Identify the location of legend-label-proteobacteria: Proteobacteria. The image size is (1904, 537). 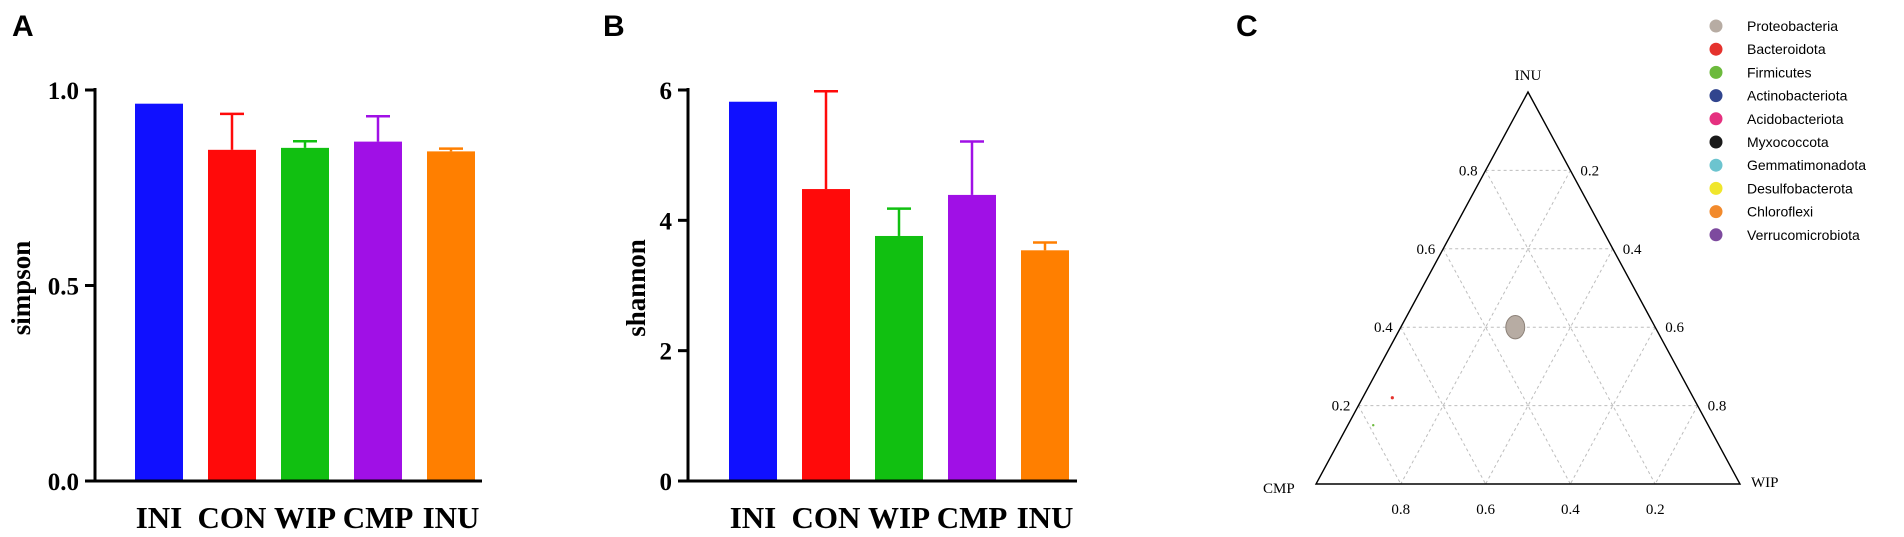
(1792, 26).